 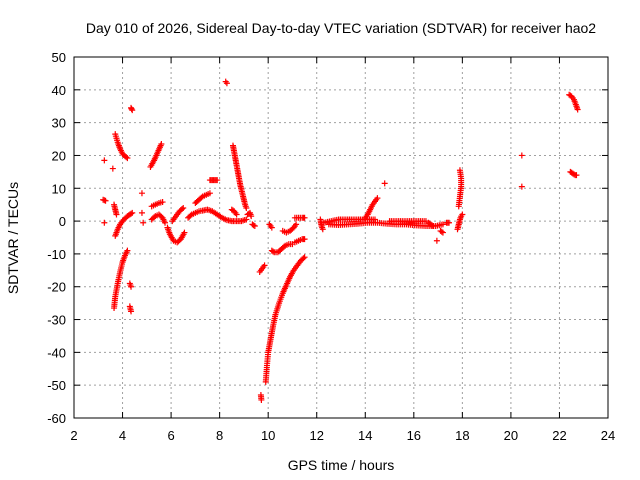 What do you see at coordinates (170, 435) in the screenshot?
I see `x-tick-label: 6` at bounding box center [170, 435].